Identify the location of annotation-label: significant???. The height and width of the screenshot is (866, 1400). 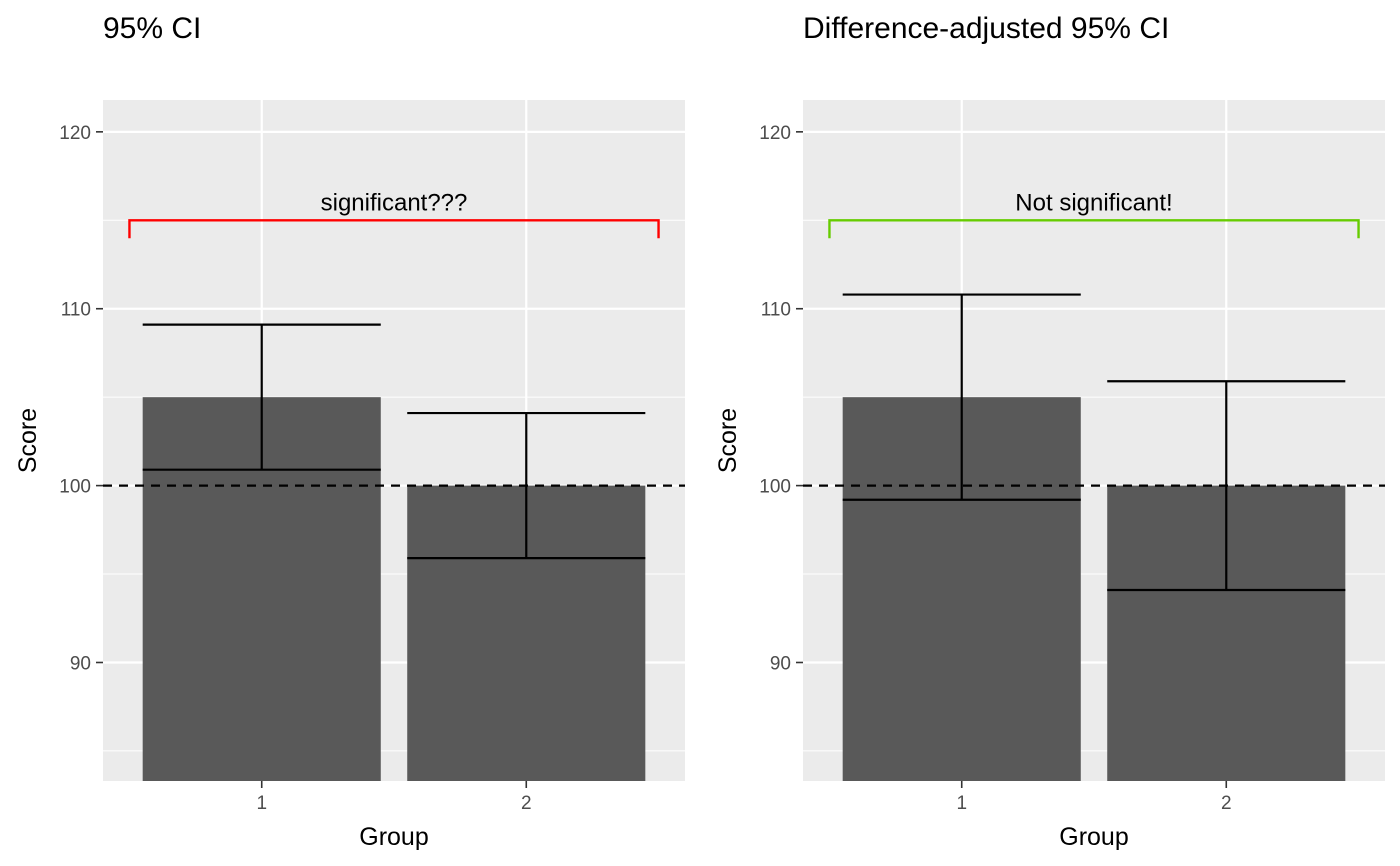
(394, 202).